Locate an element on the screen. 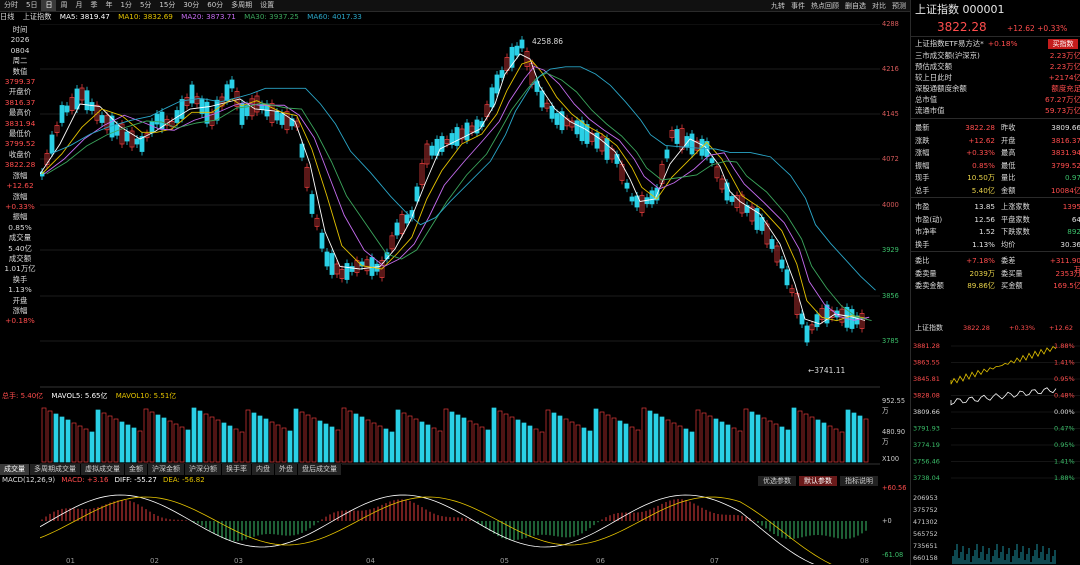 The image size is (1080, 565). etf-change: +0.18% is located at coordinates (1002, 43).